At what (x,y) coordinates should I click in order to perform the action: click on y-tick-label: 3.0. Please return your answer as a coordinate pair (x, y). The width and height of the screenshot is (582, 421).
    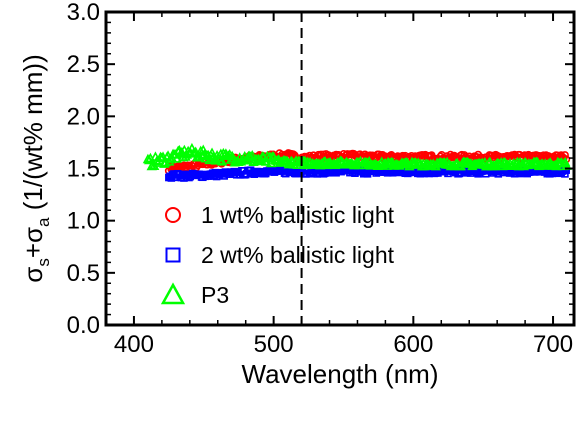
    Looking at the image, I should click on (83, 13).